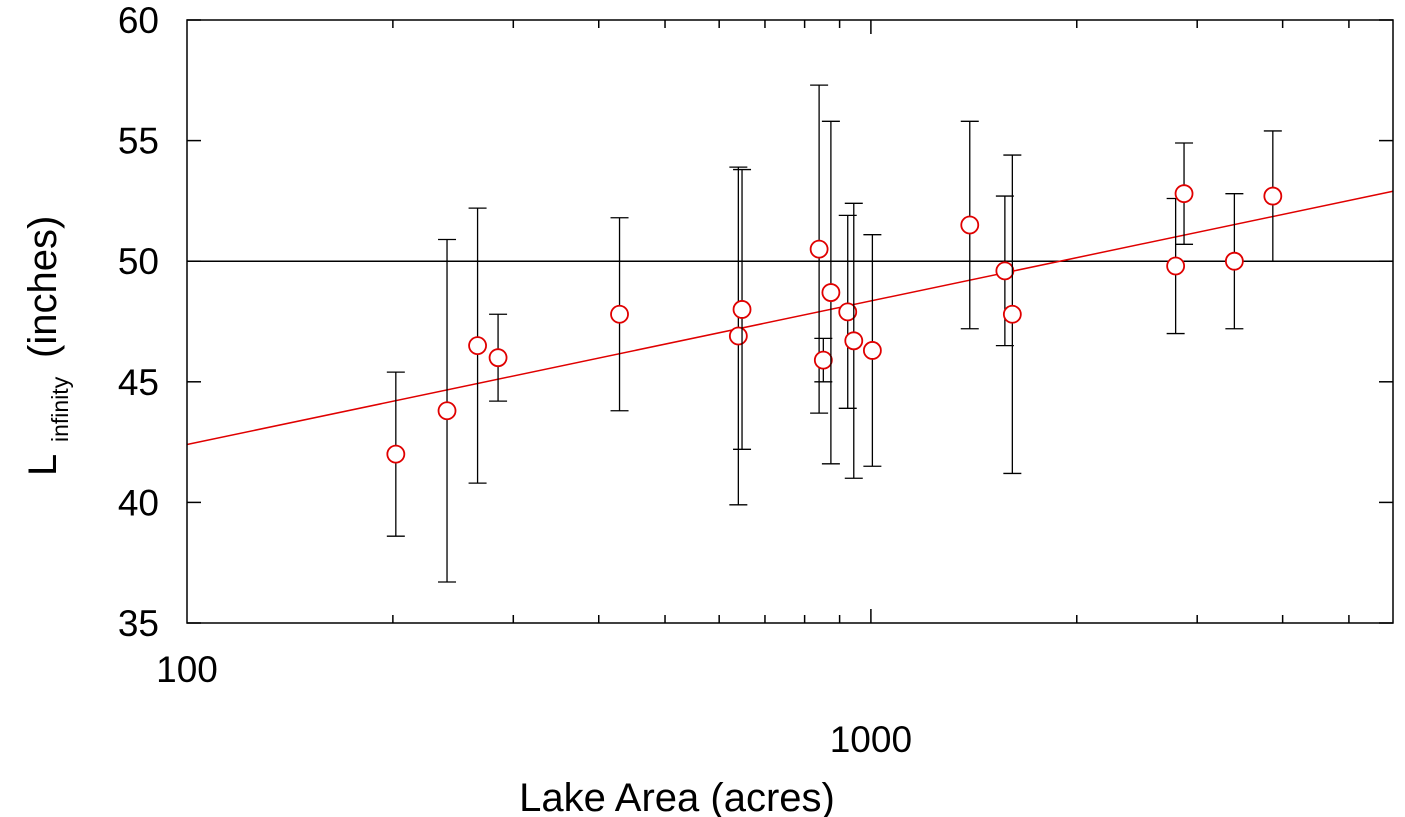 This screenshot has width=1405, height=817. What do you see at coordinates (138, 623) in the screenshot?
I see `y-tick-label: 35` at bounding box center [138, 623].